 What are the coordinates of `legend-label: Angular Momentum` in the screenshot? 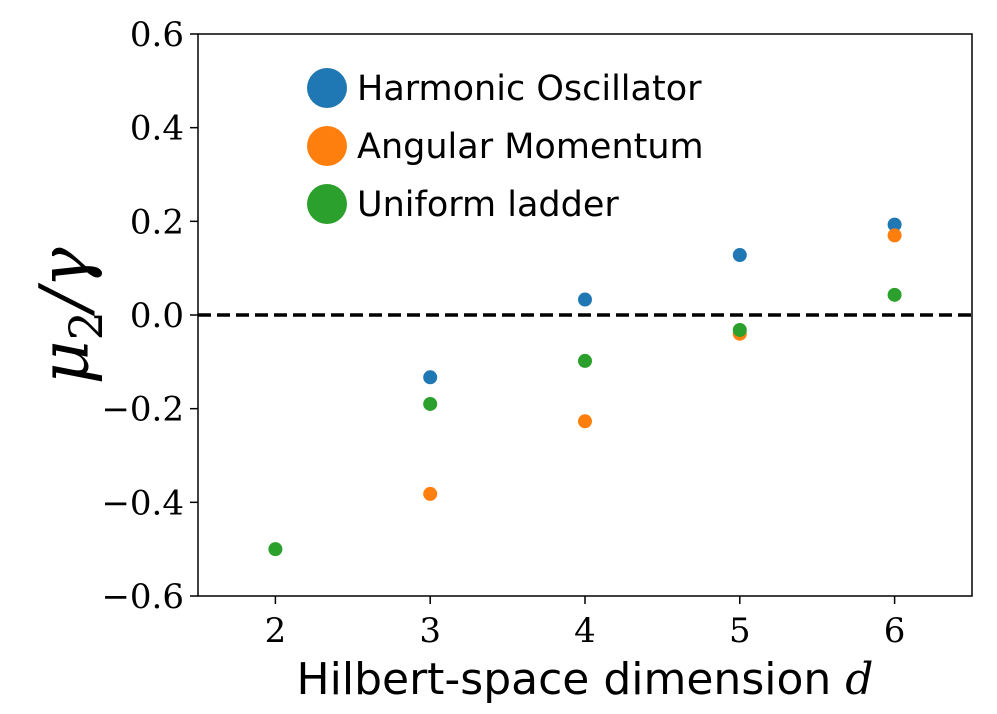 It's located at (530, 147).